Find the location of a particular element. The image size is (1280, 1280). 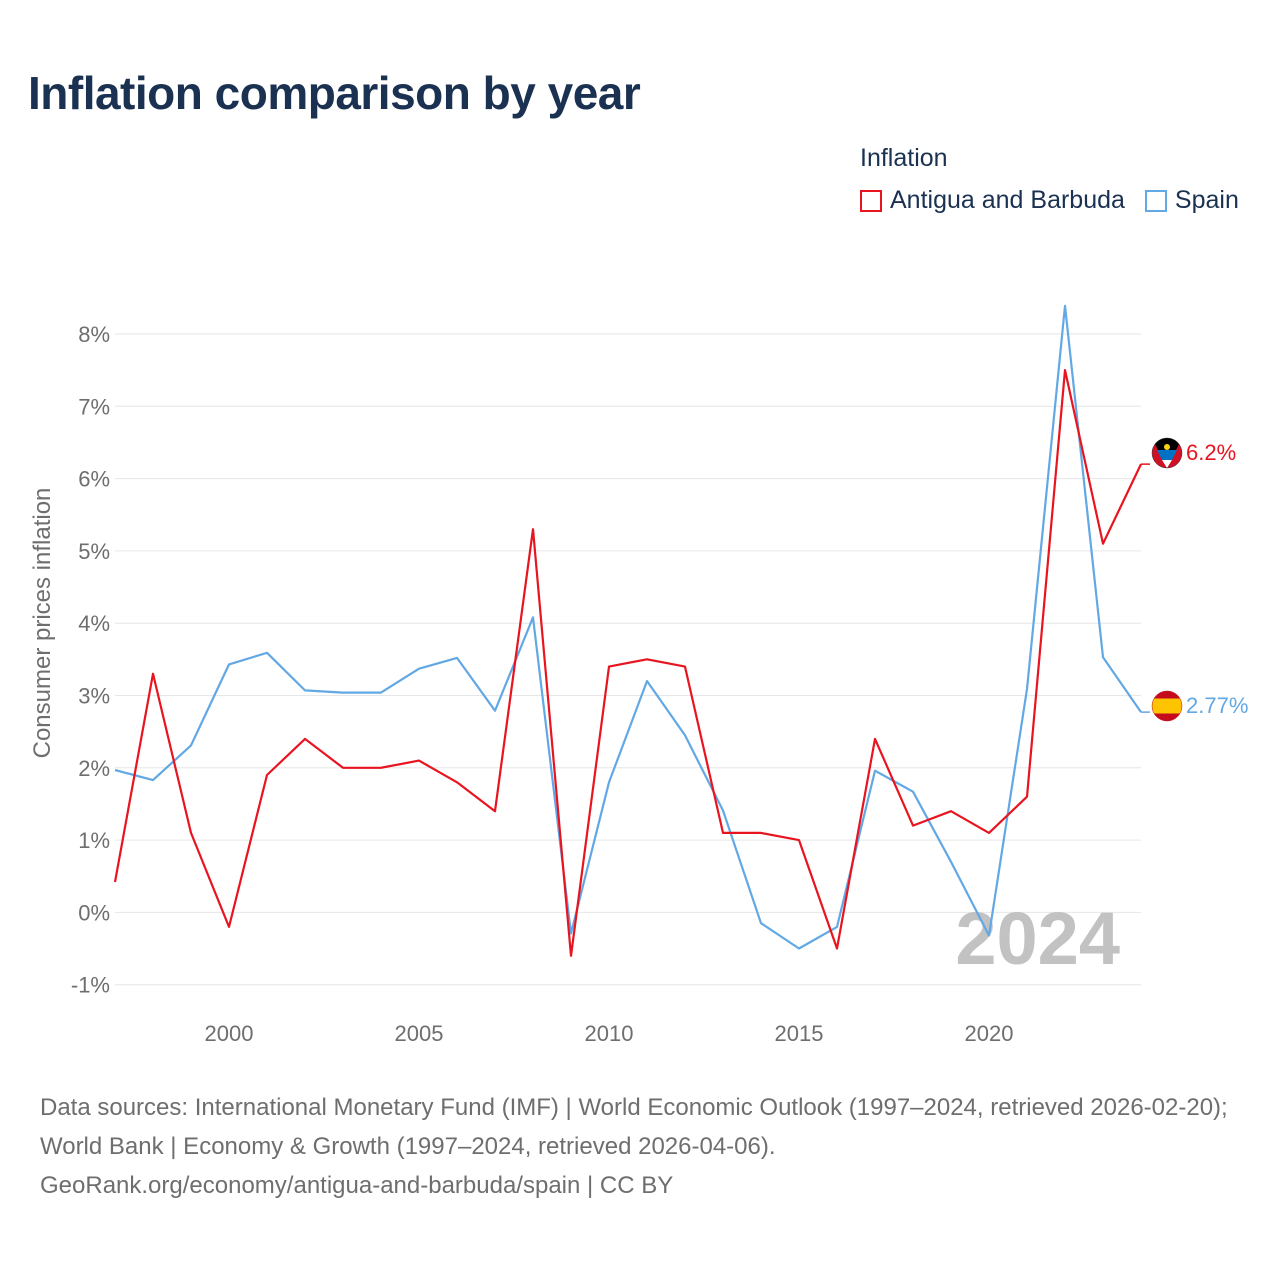

x-tick-label: 2020 is located at coordinates (989, 1033).